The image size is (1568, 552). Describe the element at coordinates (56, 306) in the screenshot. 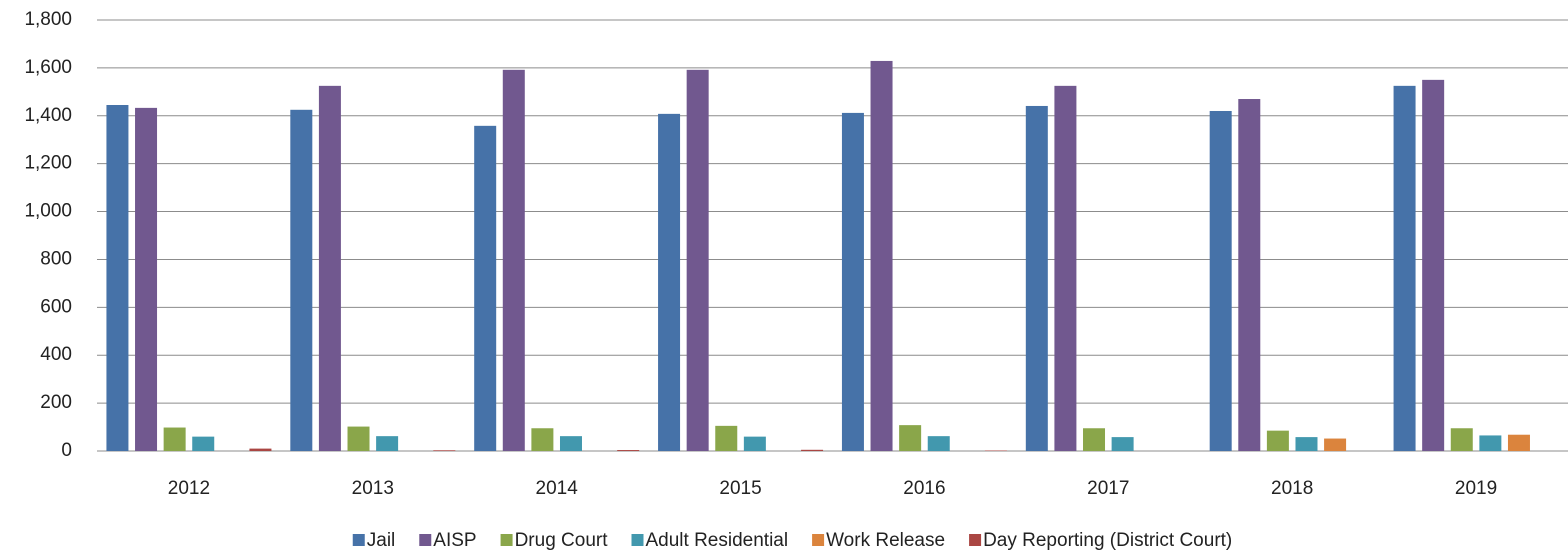

I see `y-tick-label: 600` at that location.